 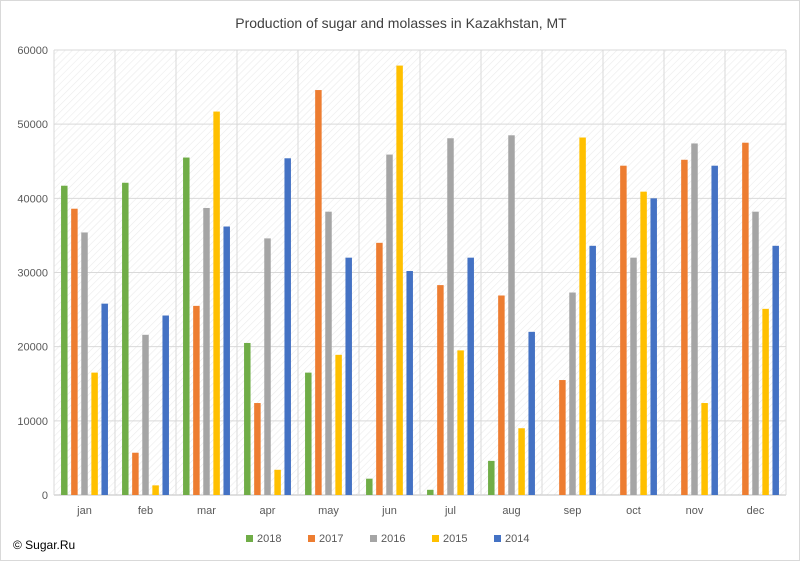 I want to click on bar-2015-nov, so click(x=704, y=449).